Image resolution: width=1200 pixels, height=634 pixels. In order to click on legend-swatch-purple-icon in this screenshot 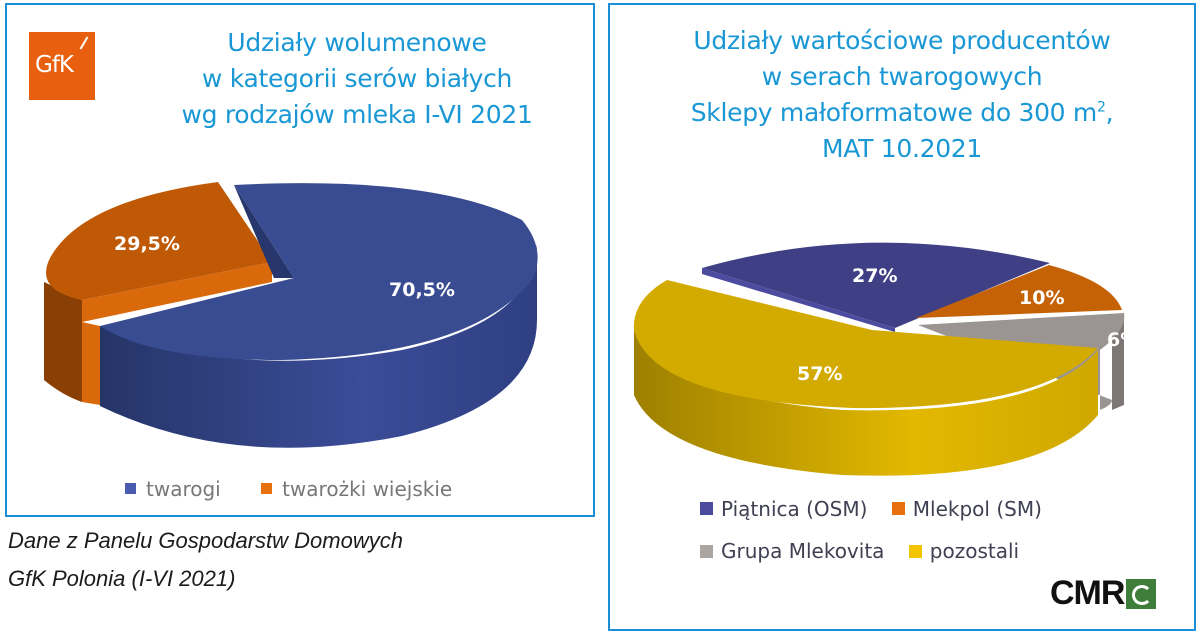, I will do `click(706, 508)`.